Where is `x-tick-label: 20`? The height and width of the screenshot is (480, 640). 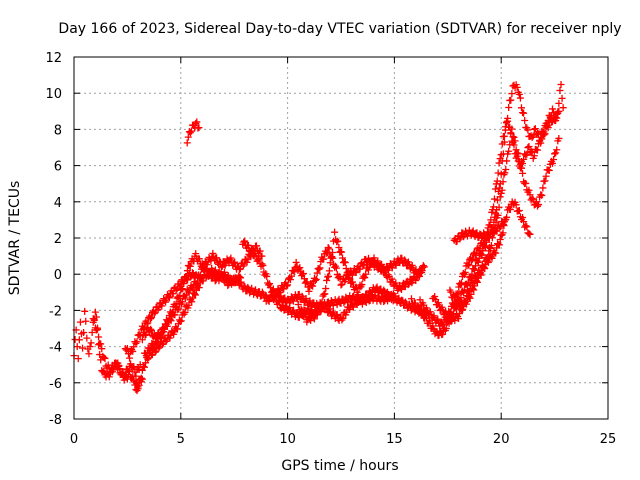
x-tick-label: 20 is located at coordinates (501, 439).